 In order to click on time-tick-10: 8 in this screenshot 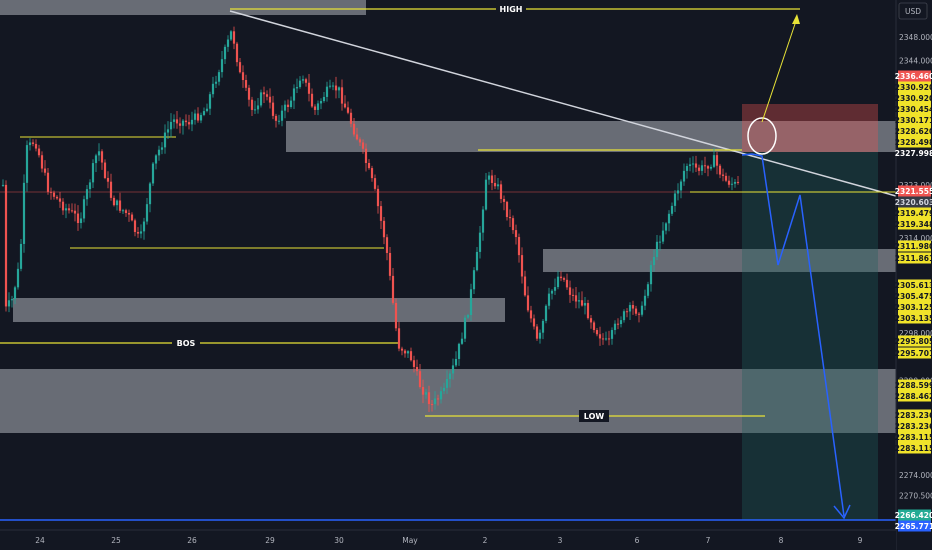, I will do `click(781, 540)`.